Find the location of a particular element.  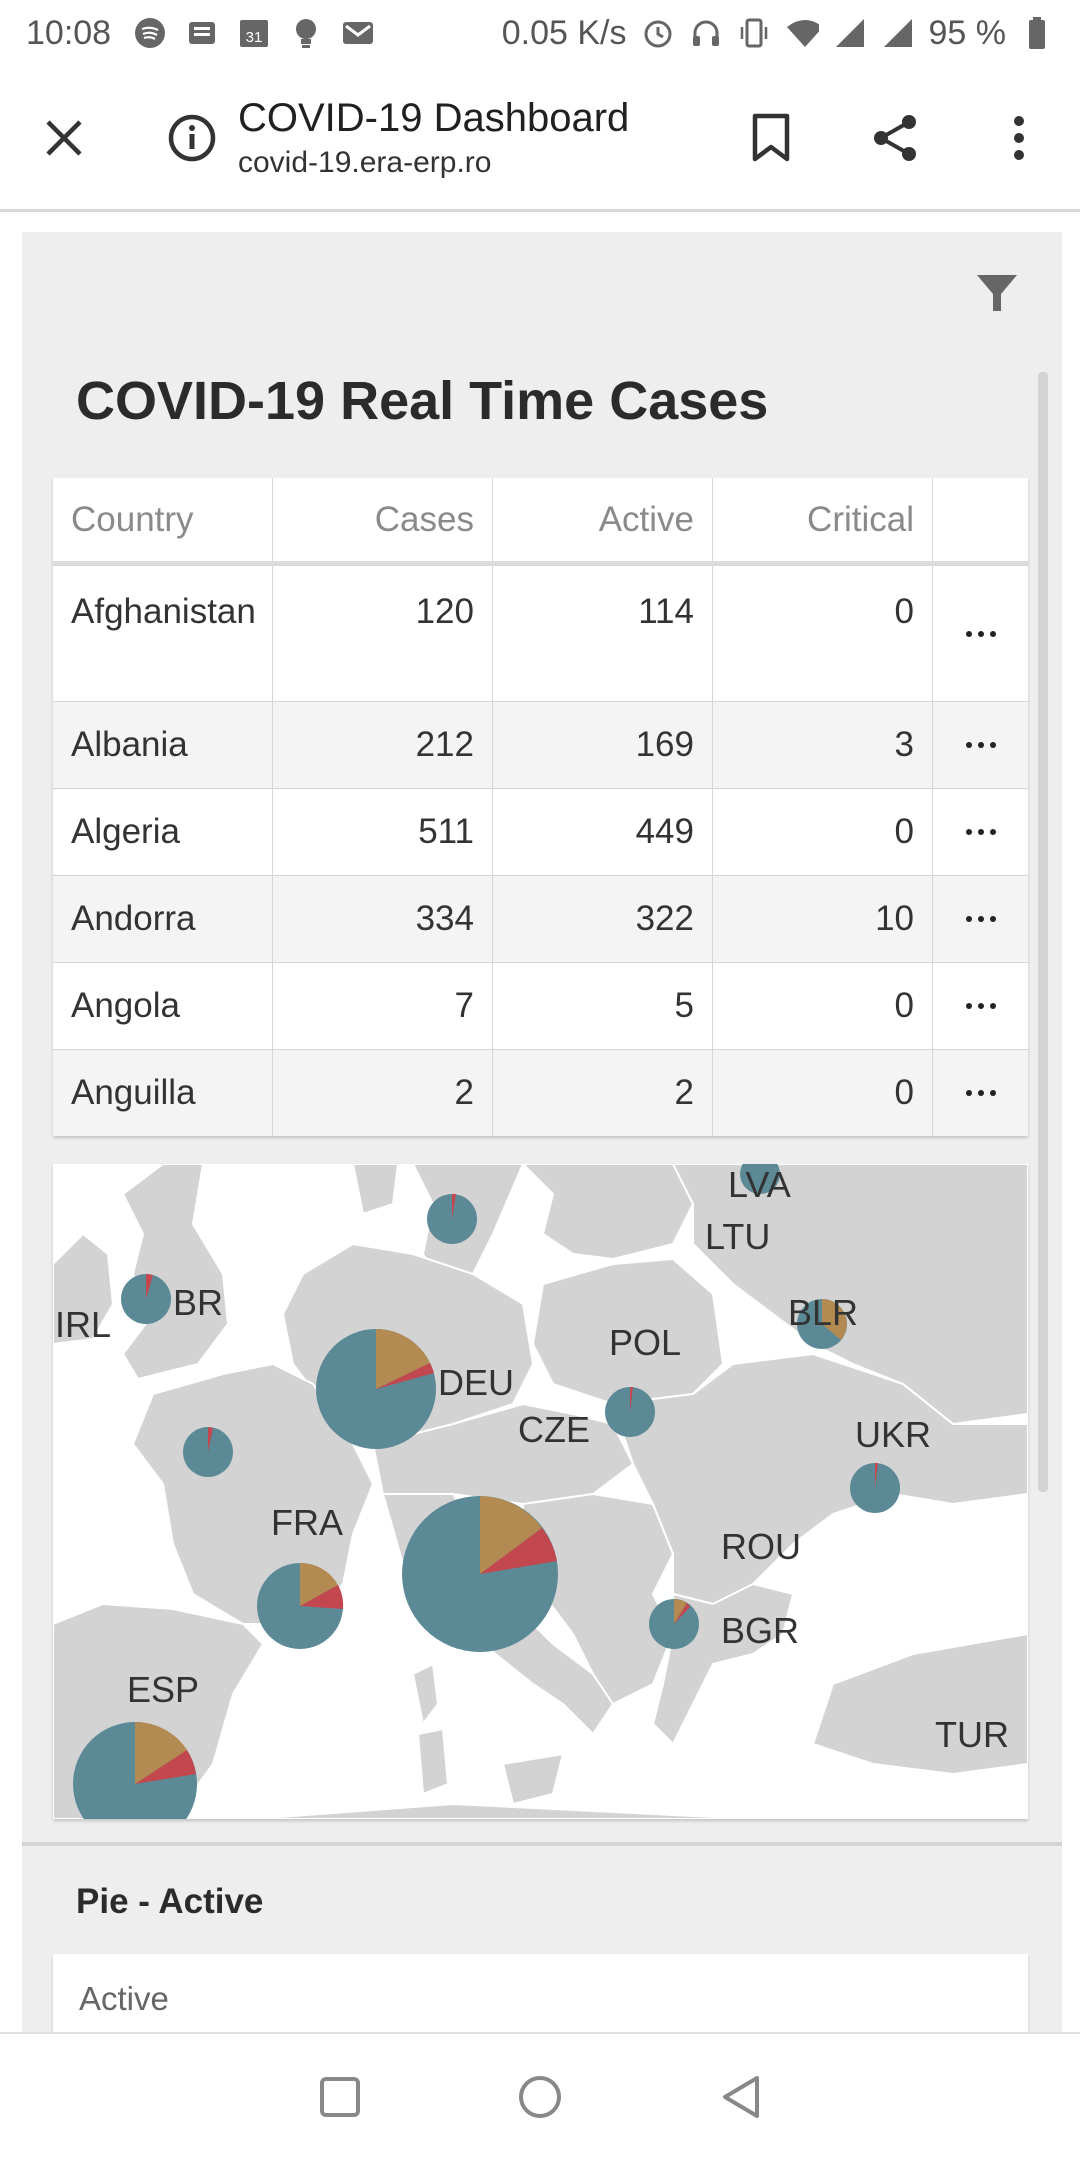

table-row: Andorra 334 322 10 is located at coordinates (540, 918).